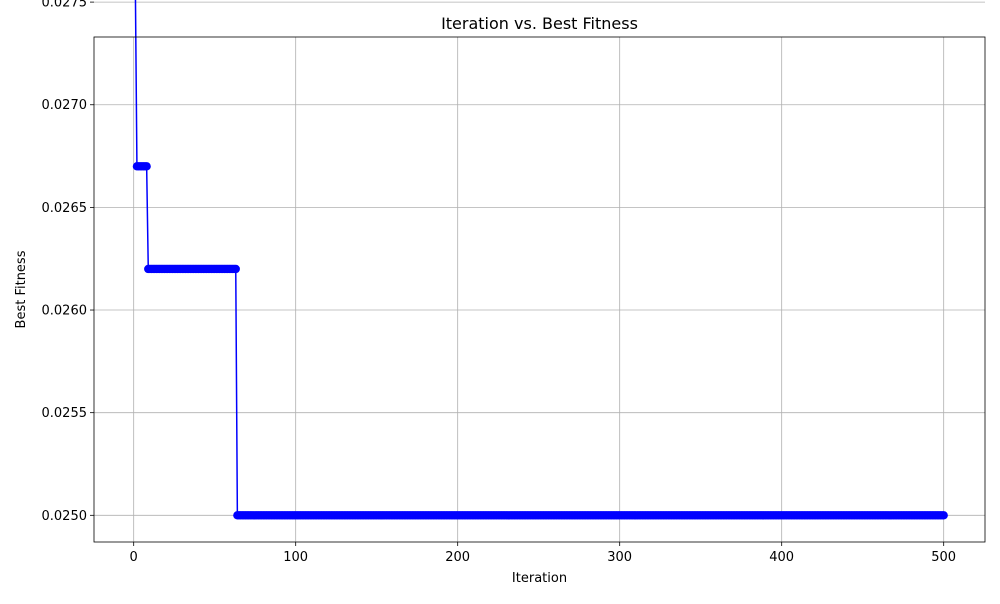 The image size is (1000, 604). Describe the element at coordinates (65, 311) in the screenshot. I see `y-tick-label: 0.0260` at that location.